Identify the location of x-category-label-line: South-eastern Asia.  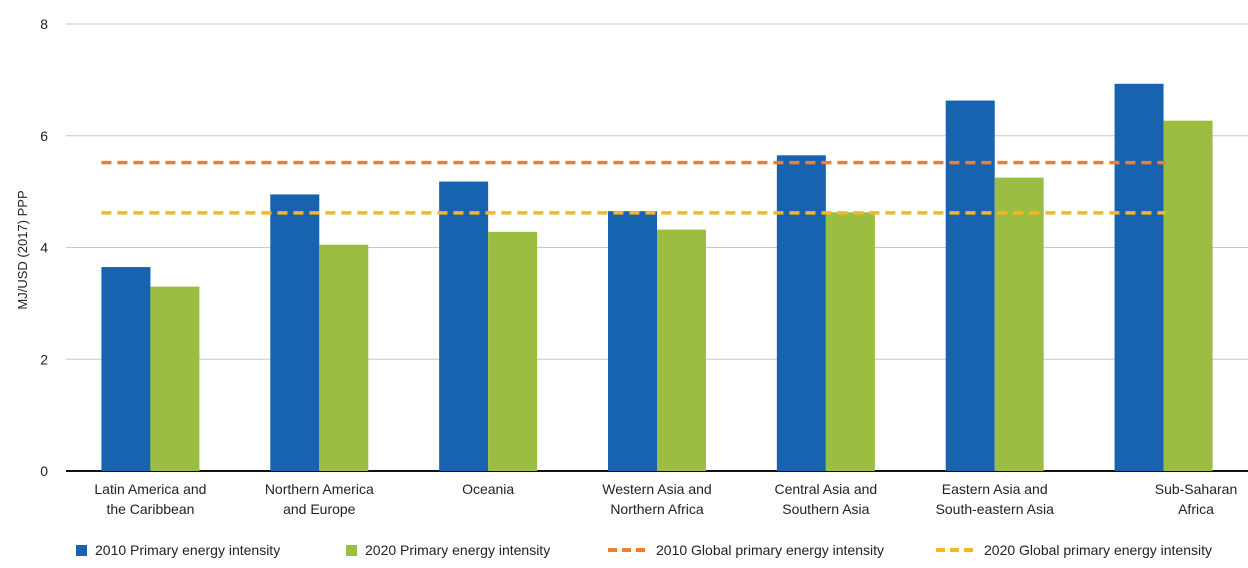
(995, 509).